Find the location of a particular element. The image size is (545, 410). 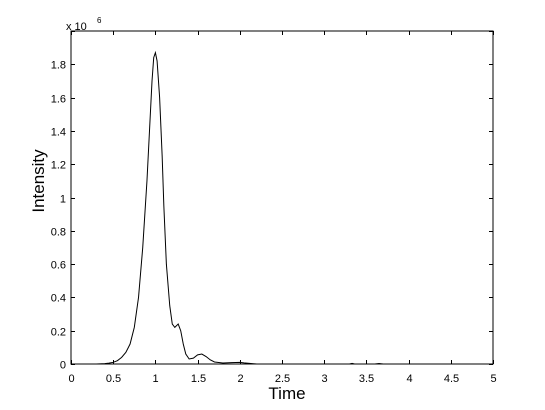

y-tick-label: 1.8 is located at coordinates (58, 66).